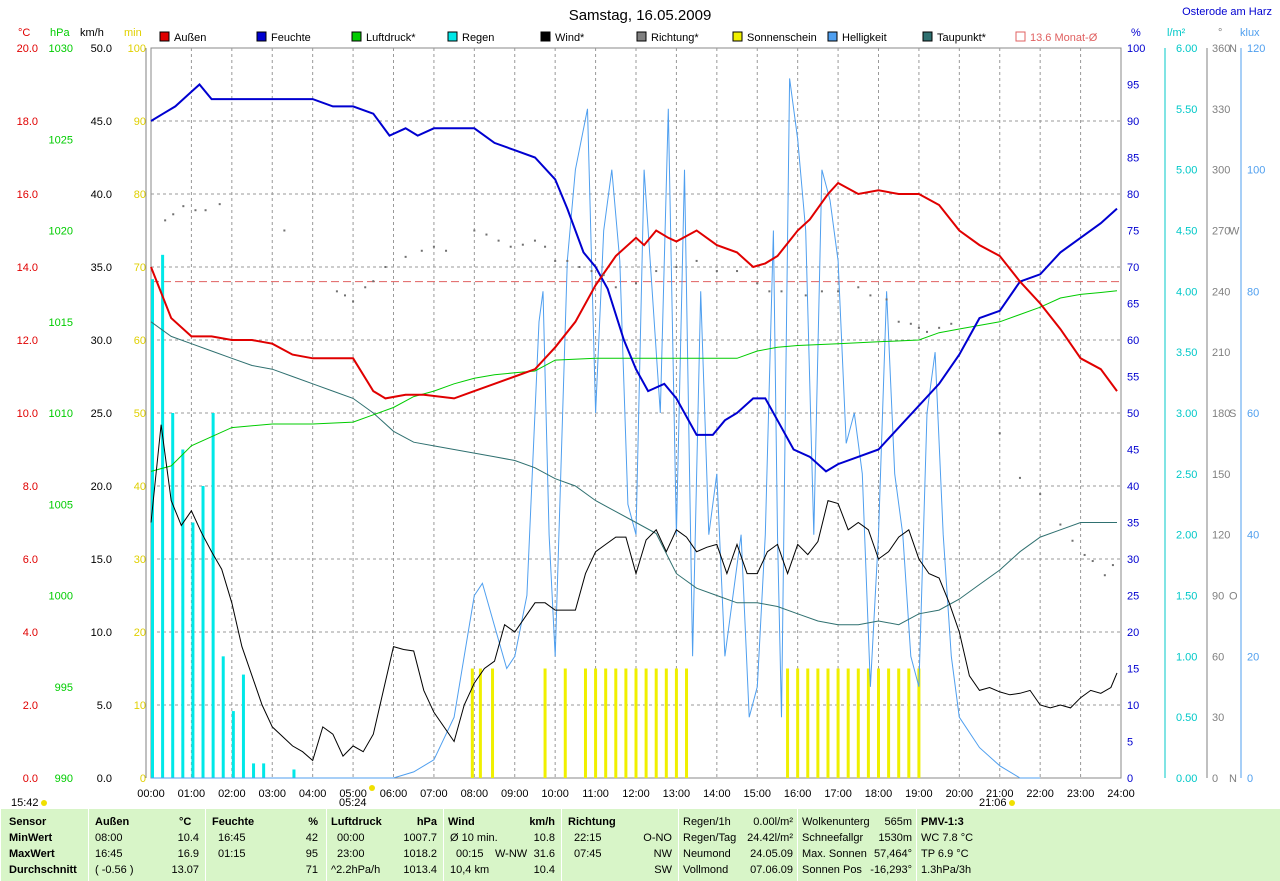  Describe the element at coordinates (30, 706) in the screenshot. I see `temp-tick-label: 2.0` at that location.